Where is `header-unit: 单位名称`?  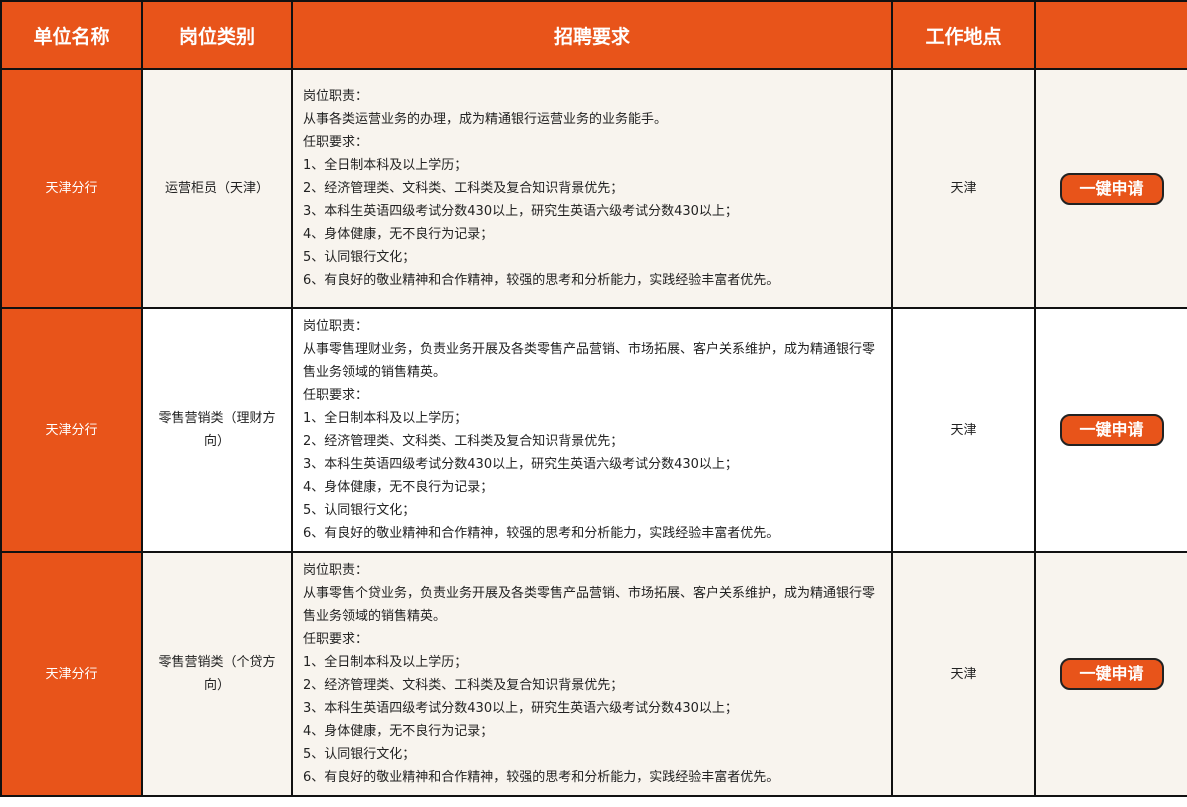 header-unit: 单位名称 is located at coordinates (71, 35).